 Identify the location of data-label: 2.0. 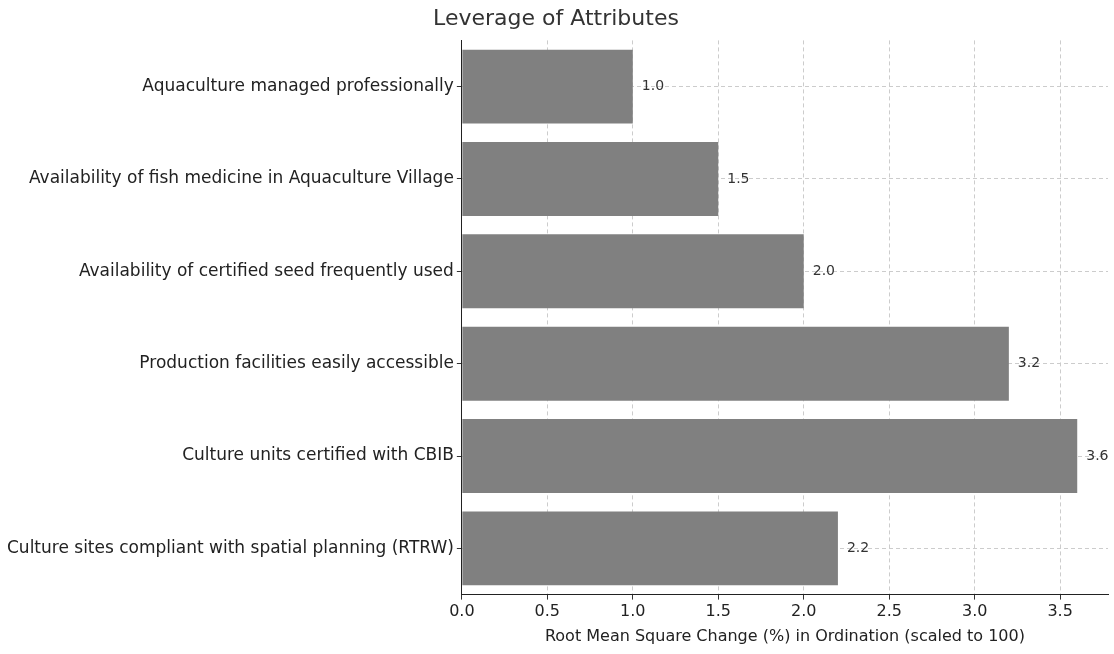
(823, 269).